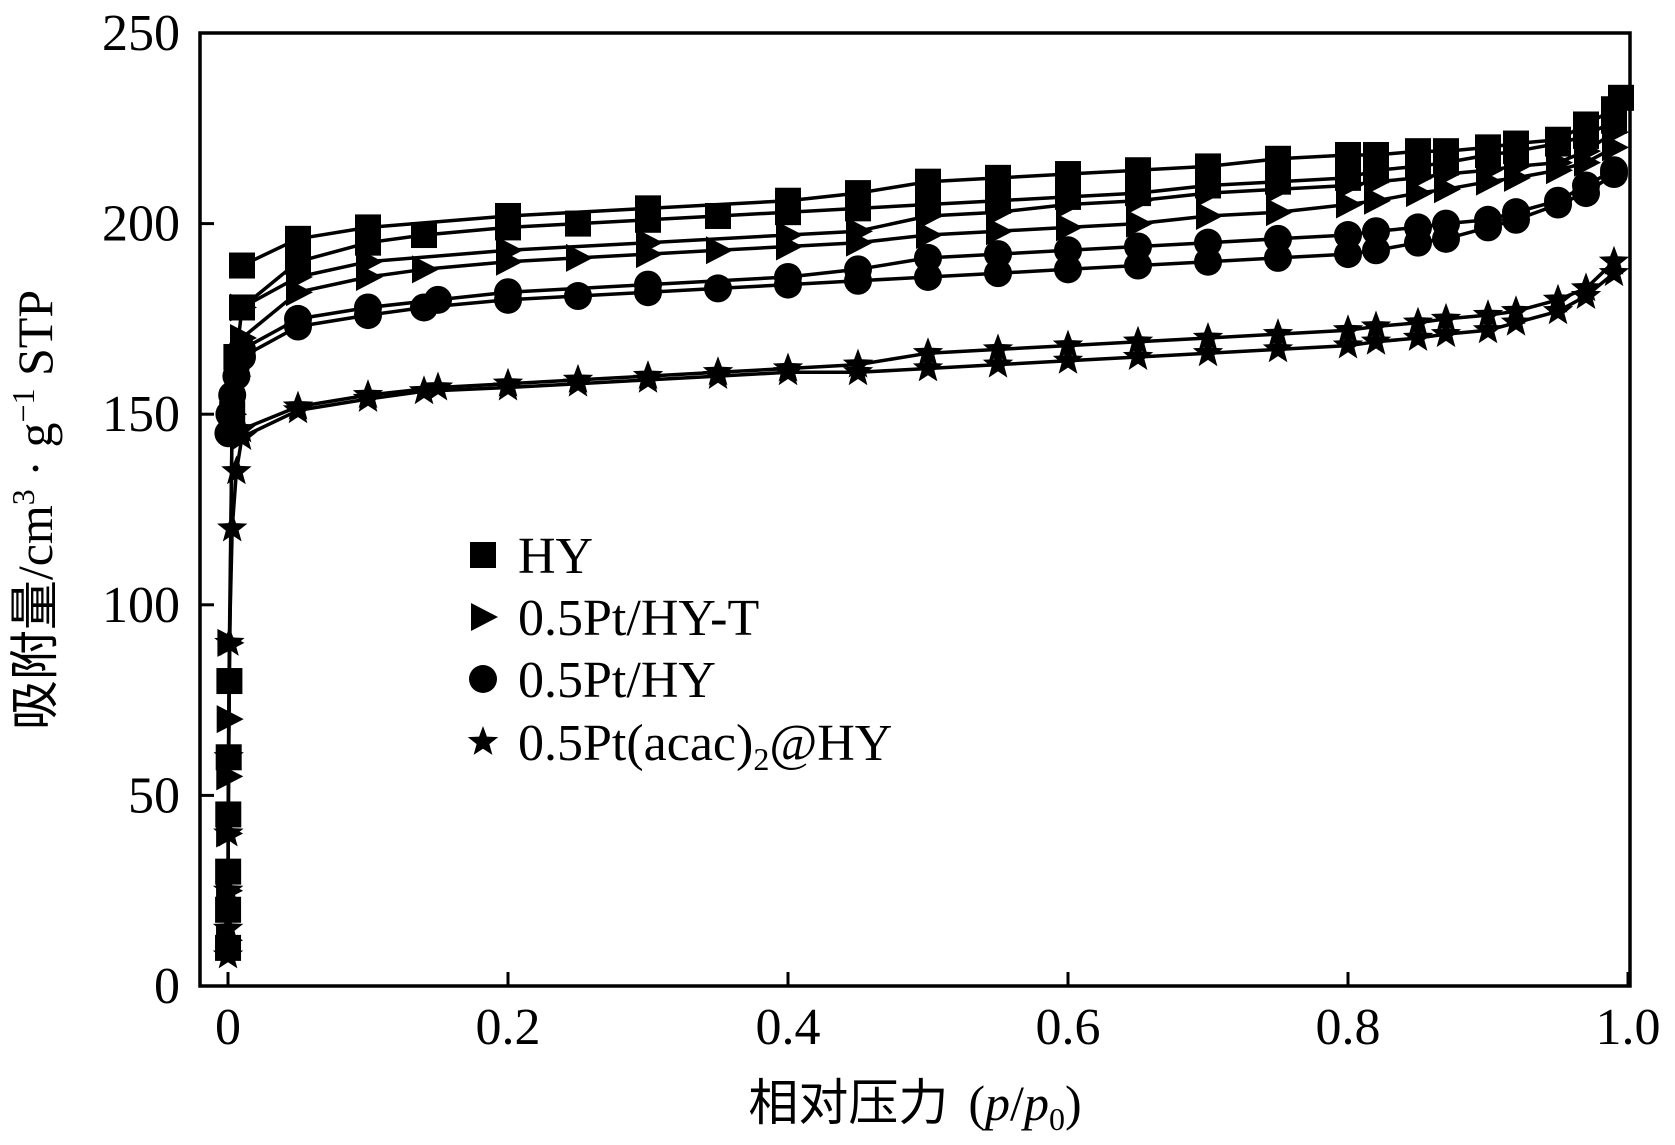  What do you see at coordinates (483, 740) in the screenshot?
I see `legend-marker-star` at bounding box center [483, 740].